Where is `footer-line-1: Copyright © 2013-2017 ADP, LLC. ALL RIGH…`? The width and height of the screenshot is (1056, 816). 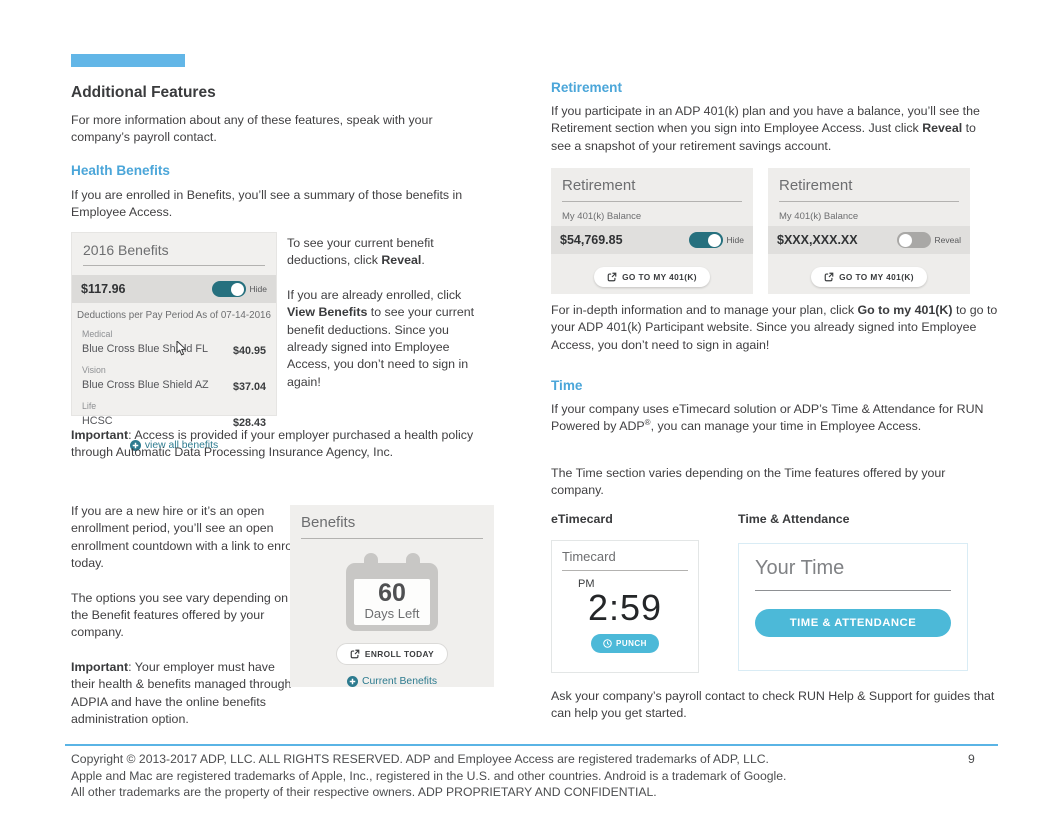
footer-line-1: Copyright © 2013-2017 ADP, LLC. ALL RIGH… is located at coordinates (420, 759).